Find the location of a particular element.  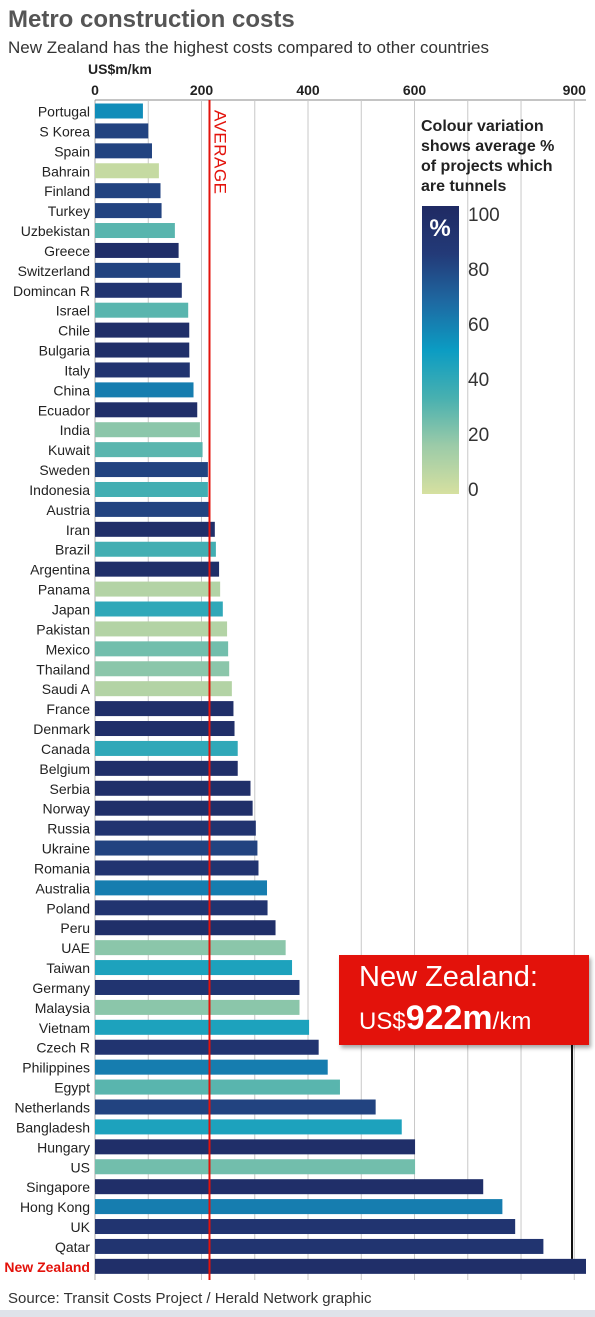

bar-bulgaria is located at coordinates (142, 350).